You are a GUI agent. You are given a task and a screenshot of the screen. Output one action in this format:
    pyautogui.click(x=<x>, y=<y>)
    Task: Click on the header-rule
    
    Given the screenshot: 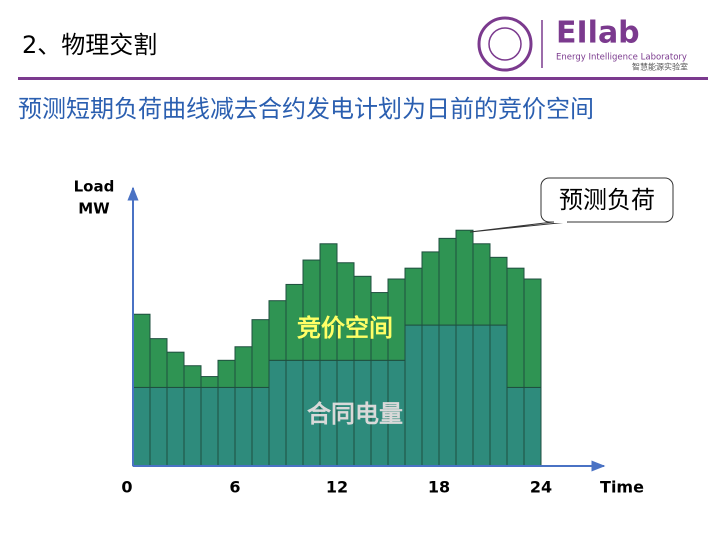 What is the action you would take?
    pyautogui.click(x=363, y=78)
    